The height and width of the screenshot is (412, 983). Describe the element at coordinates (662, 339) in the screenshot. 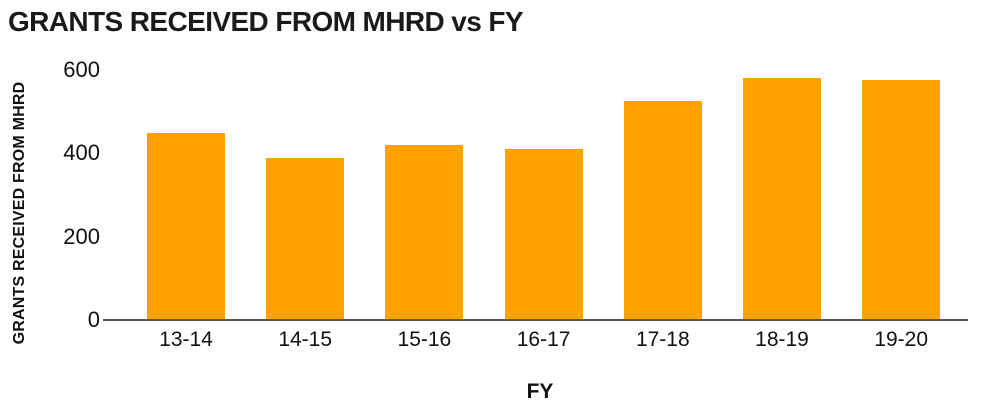

I see `x-tick-label: 17-18` at that location.